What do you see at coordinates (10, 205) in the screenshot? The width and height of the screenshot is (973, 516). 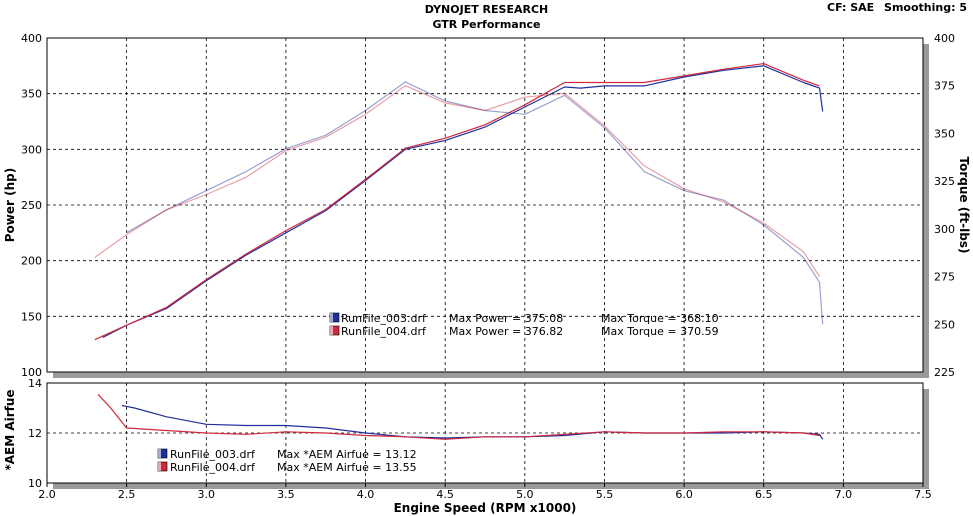 I see `power-axis-title: Power (hp)` at bounding box center [10, 205].